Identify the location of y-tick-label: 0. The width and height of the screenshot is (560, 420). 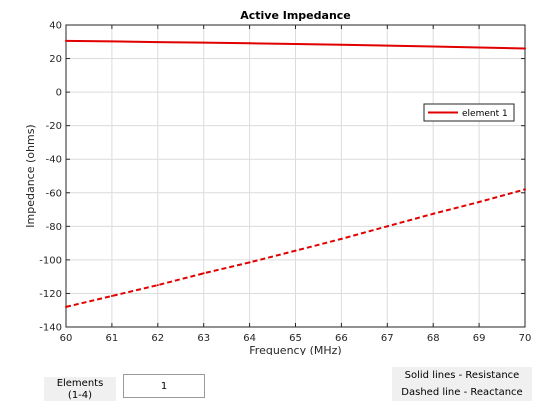
(59, 93).